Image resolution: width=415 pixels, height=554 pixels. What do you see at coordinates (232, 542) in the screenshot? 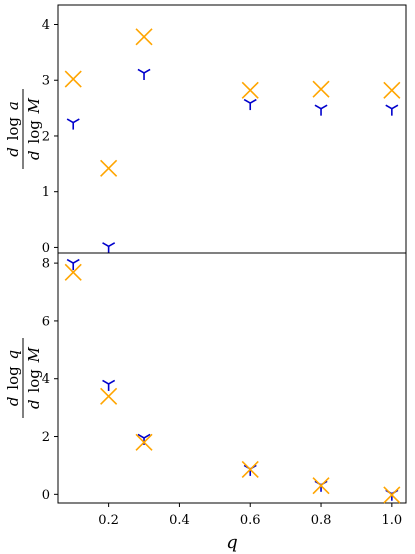
I see `bottom-x-axis-label: q` at bounding box center [232, 542].